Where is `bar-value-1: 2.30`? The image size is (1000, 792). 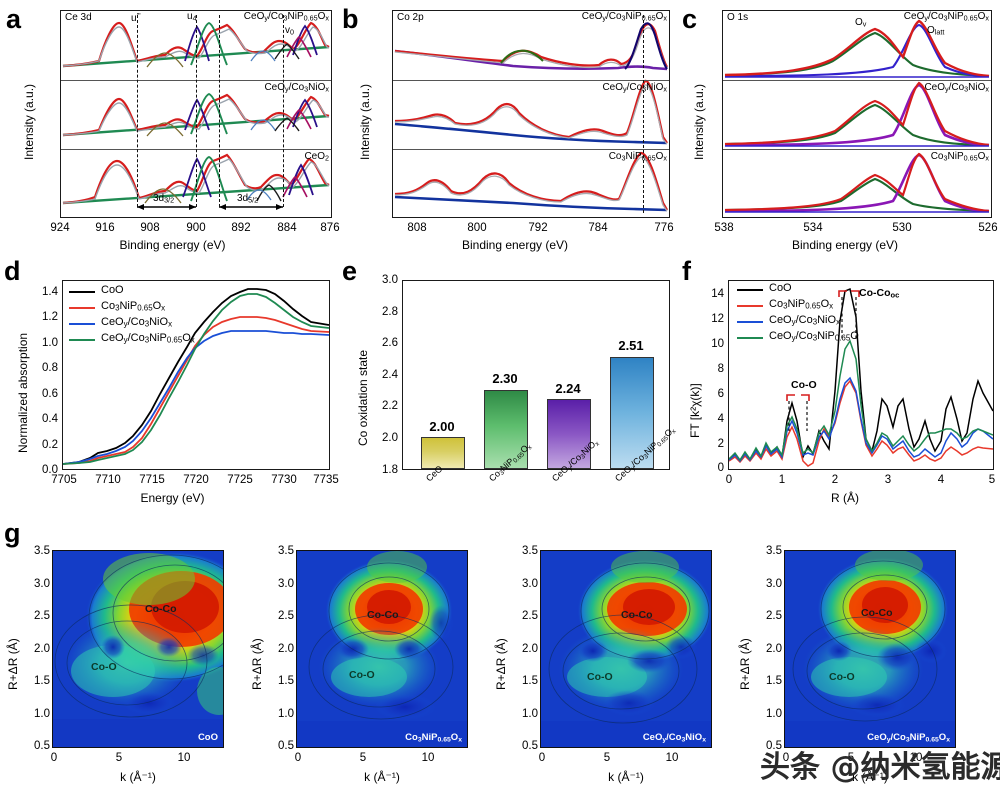 bar-value-1: 2.30 is located at coordinates (505, 378).